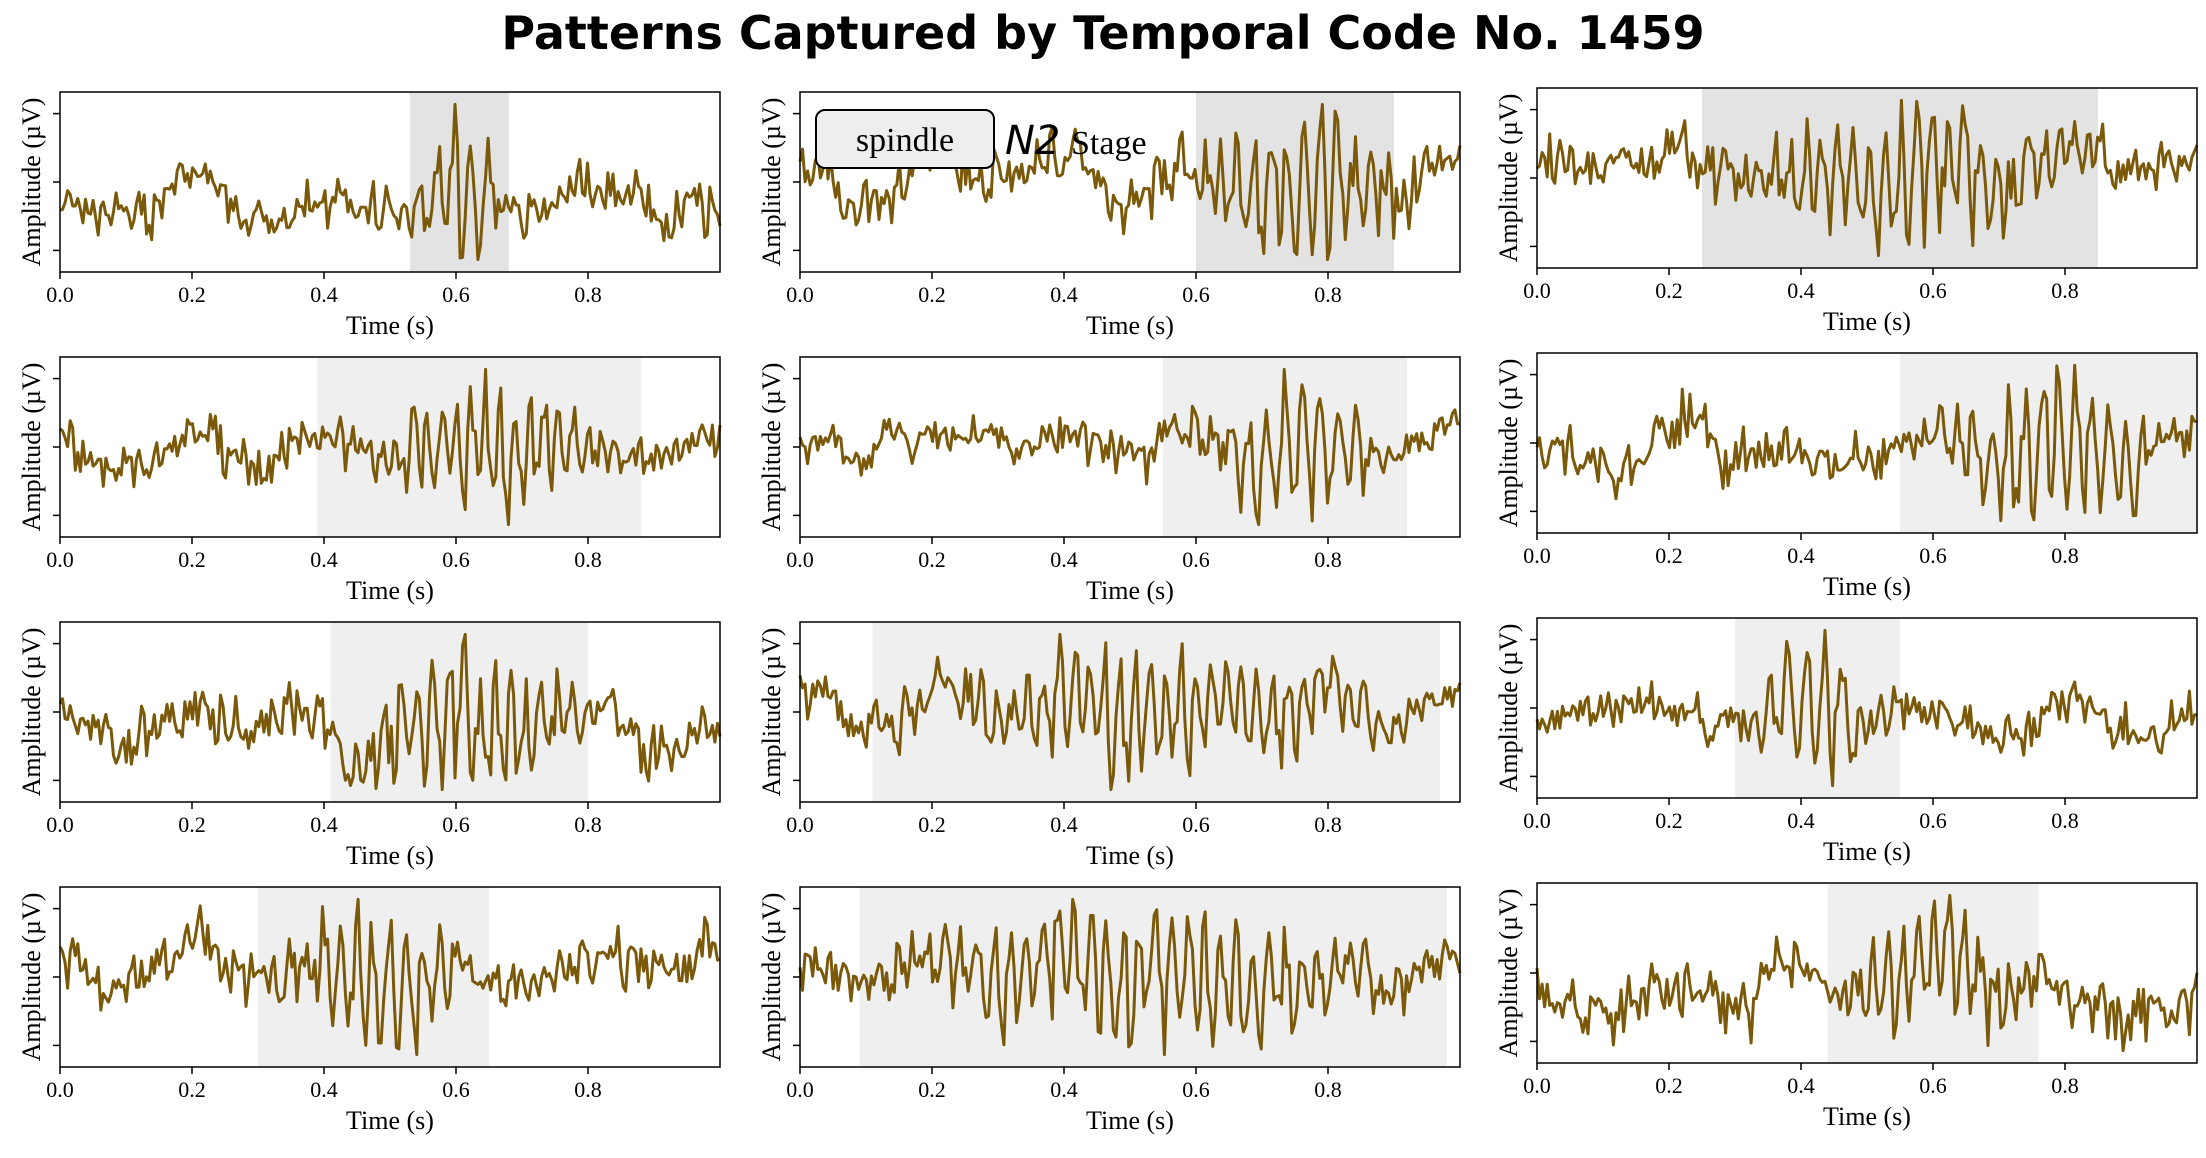 This screenshot has height=1158, width=2206. I want to click on subplot-4-1: 0.0 0.2 0.4 0.6 0.8 Time (s) Amplitude (µV), so click(369, 1010).